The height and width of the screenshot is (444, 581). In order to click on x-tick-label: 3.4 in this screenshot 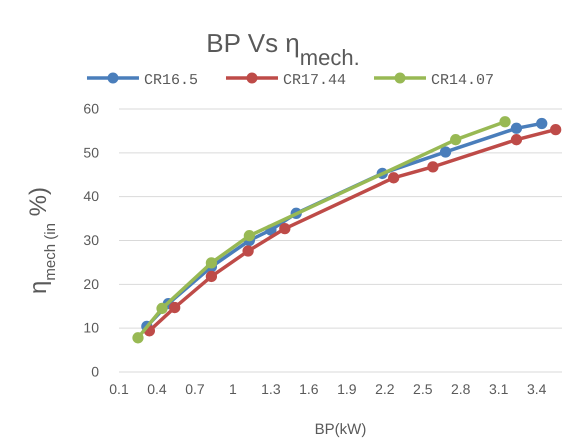, I will do `click(536, 388)`.